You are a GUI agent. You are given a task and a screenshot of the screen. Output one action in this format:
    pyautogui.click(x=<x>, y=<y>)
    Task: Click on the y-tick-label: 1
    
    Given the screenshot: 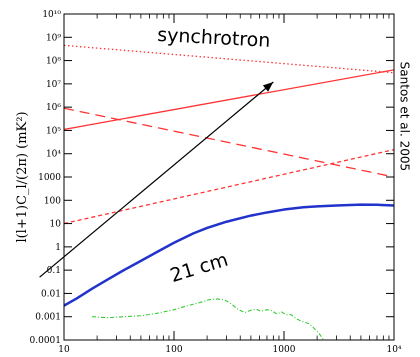 What is the action you would take?
    pyautogui.click(x=58, y=248)
    